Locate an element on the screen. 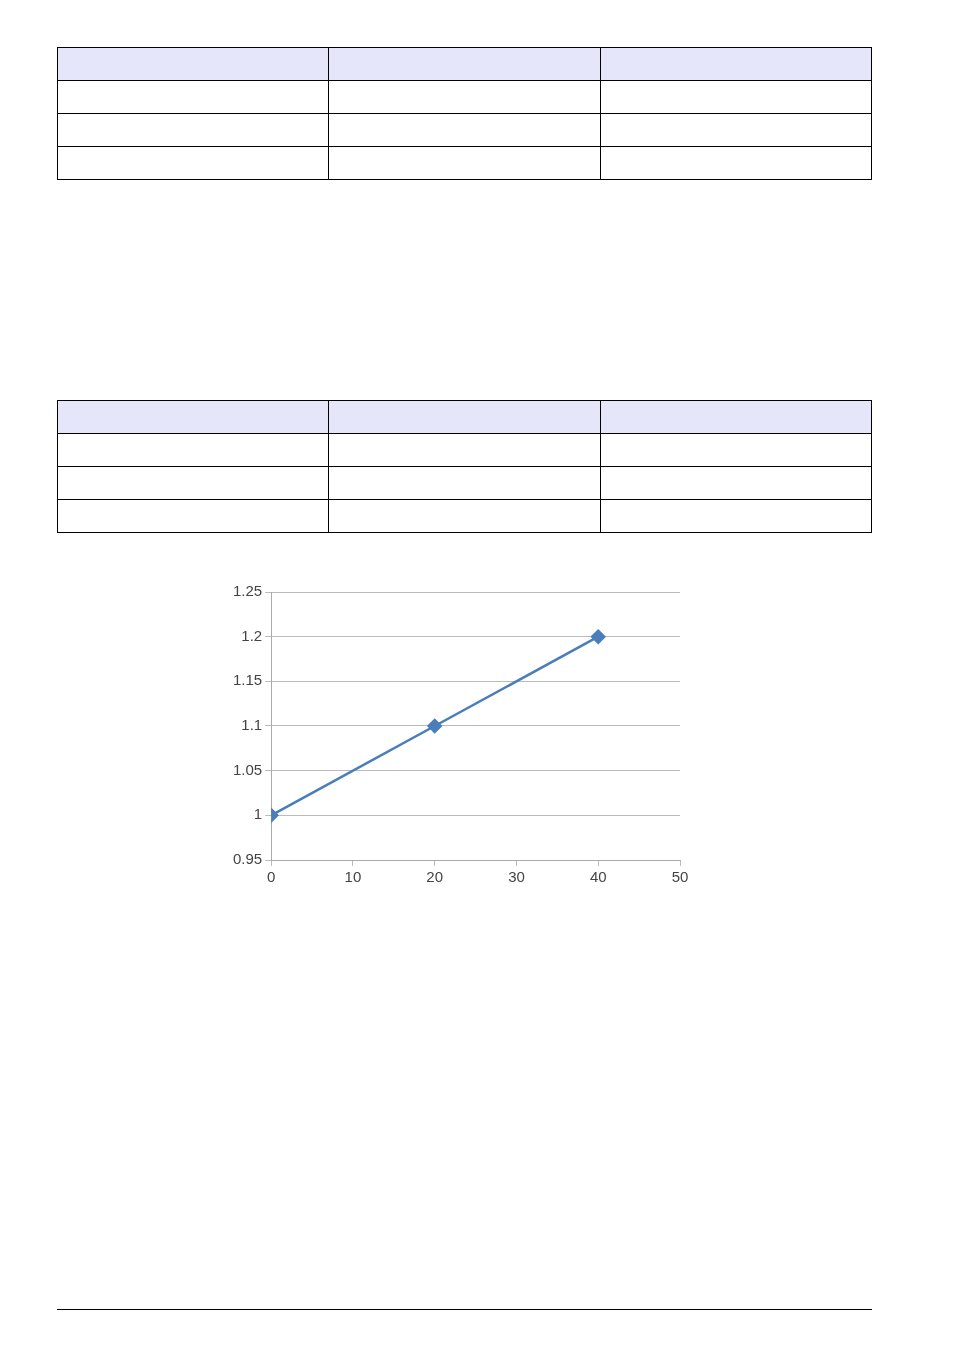 This screenshot has width=953, height=1352. x-tick-label: 10 is located at coordinates (353, 877).